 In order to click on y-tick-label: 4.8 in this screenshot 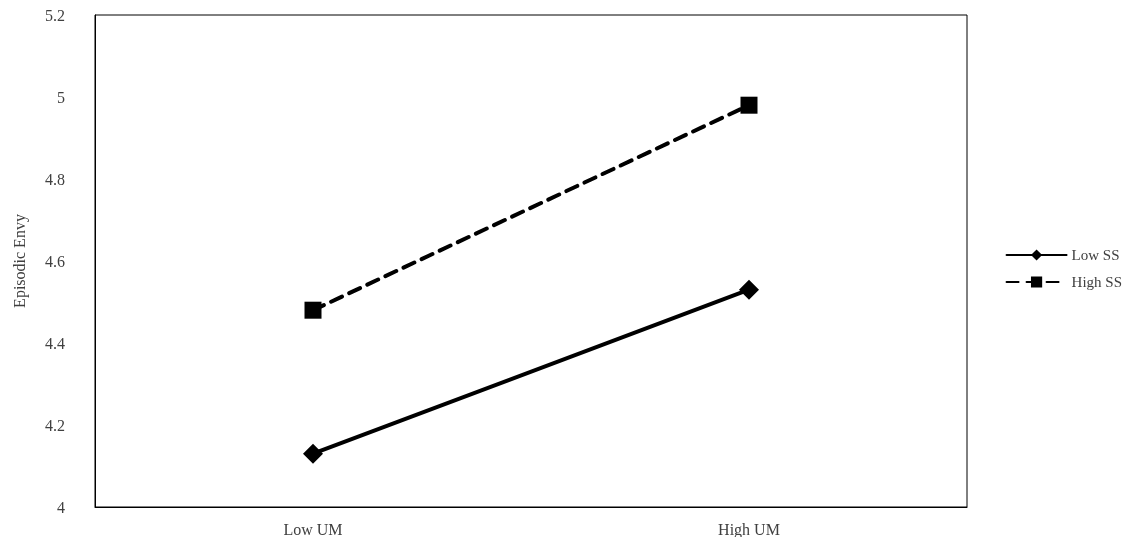, I will do `click(55, 179)`.